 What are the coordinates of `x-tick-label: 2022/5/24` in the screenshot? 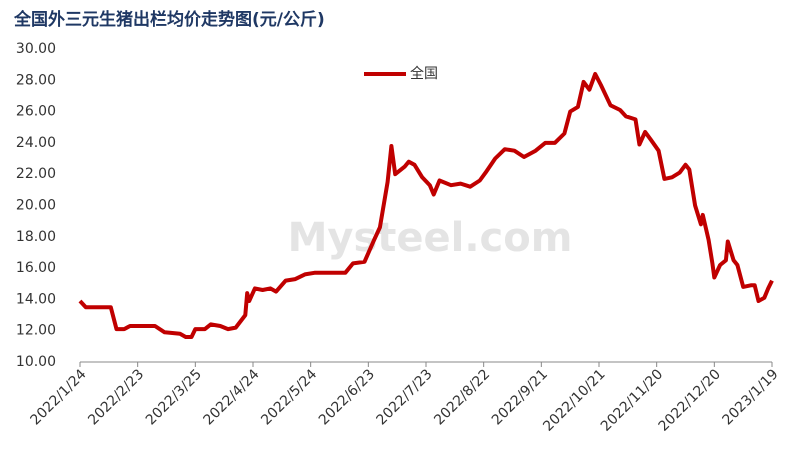 It's located at (289, 397).